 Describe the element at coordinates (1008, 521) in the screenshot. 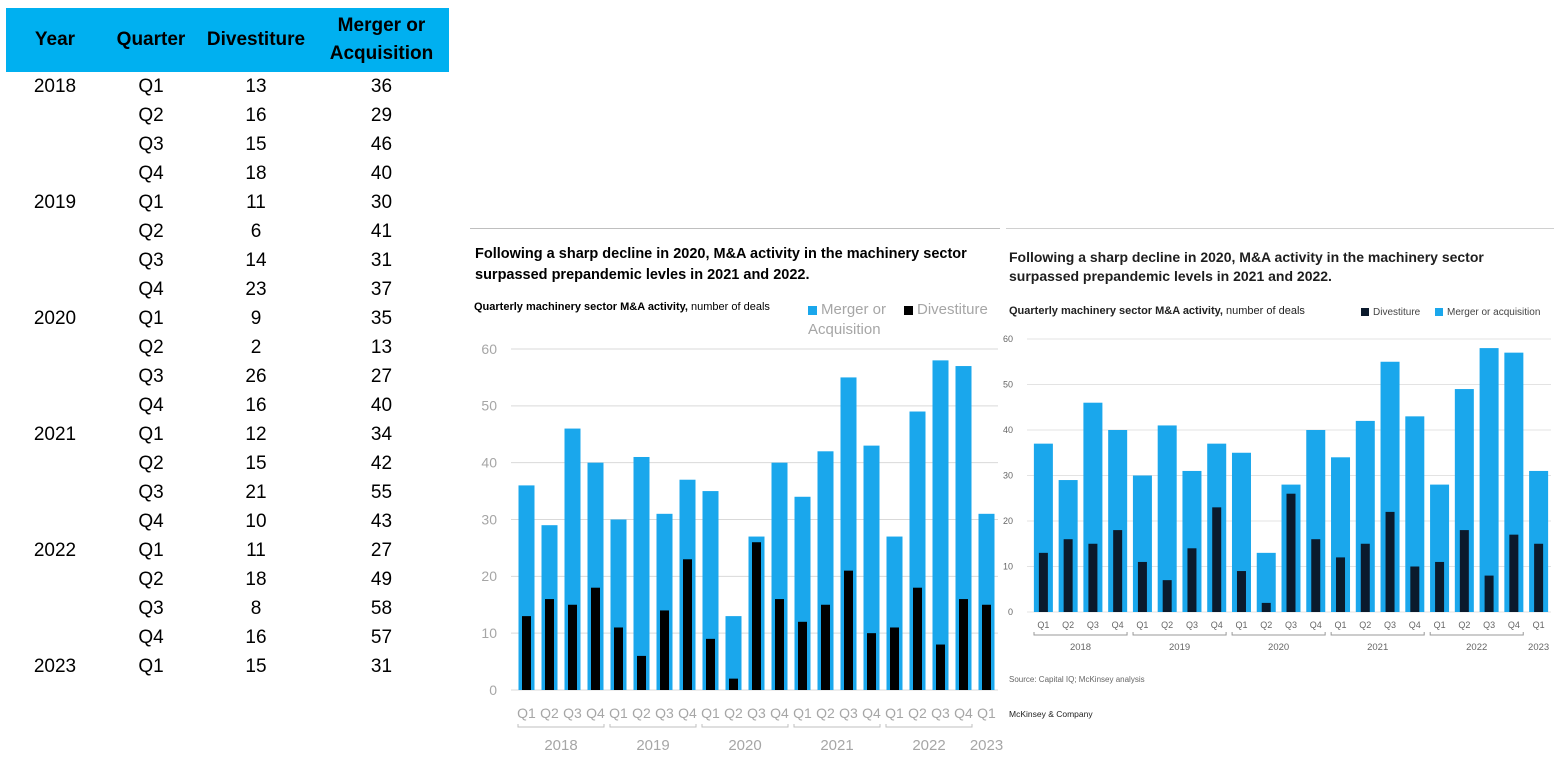

I see `y-tick-label: 20` at that location.